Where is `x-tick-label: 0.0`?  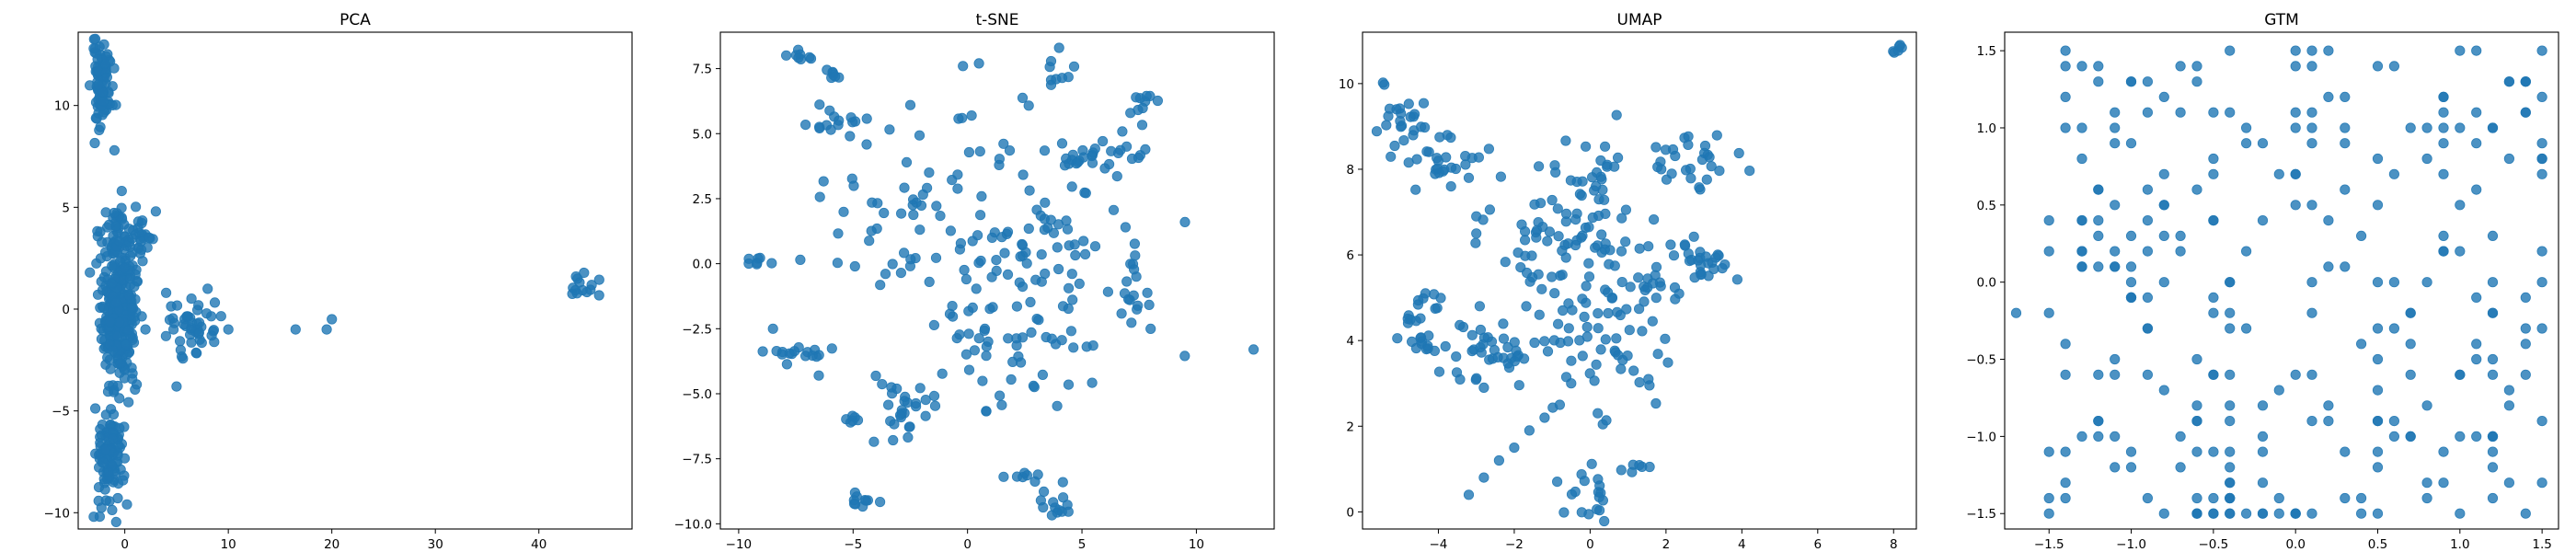
x-tick-label: 0.0 is located at coordinates (2295, 544).